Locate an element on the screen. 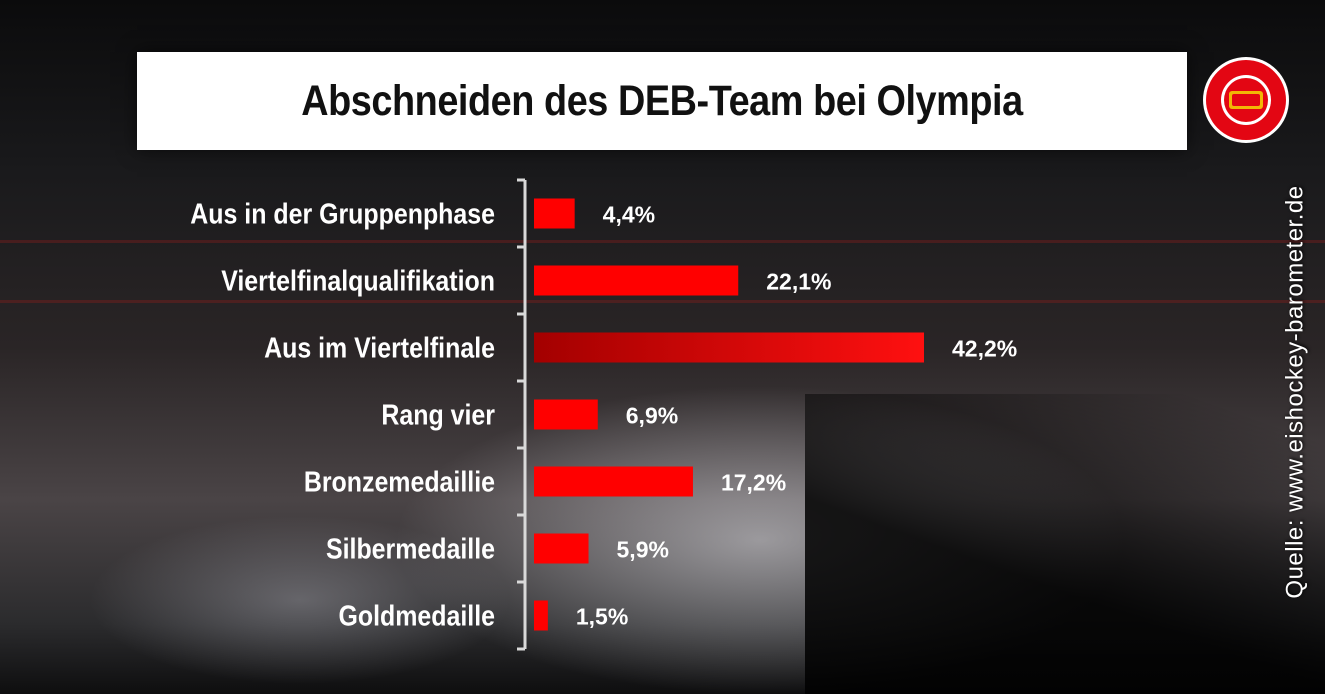 The image size is (1325, 694). value-label: 42,2% is located at coordinates (984, 349).